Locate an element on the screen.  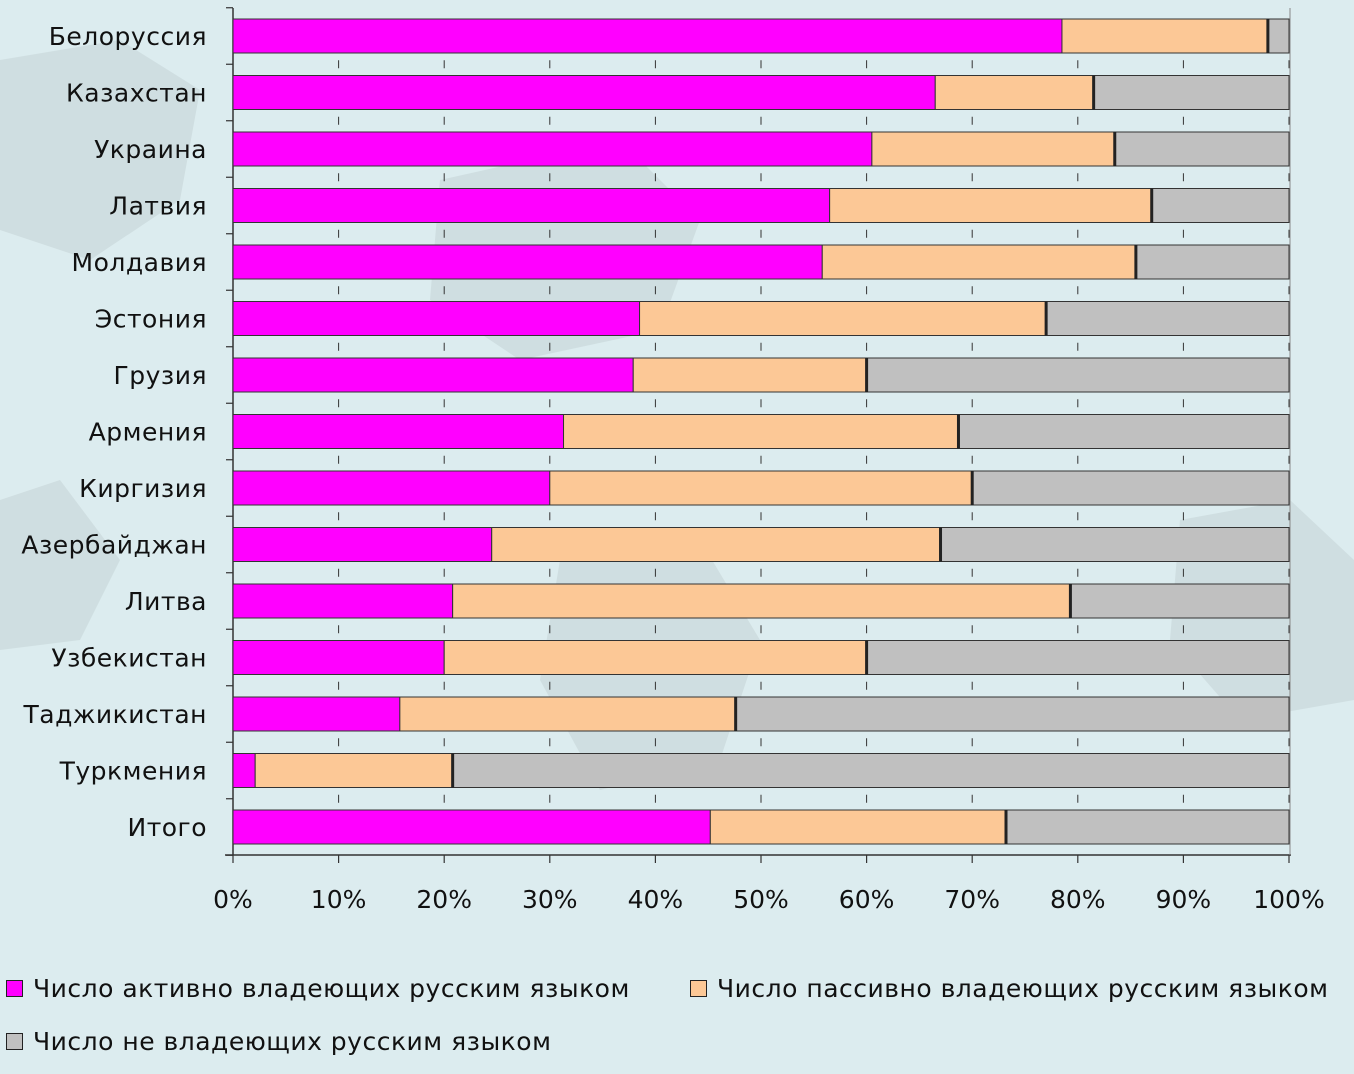
category-label: Армения is located at coordinates (148, 432).